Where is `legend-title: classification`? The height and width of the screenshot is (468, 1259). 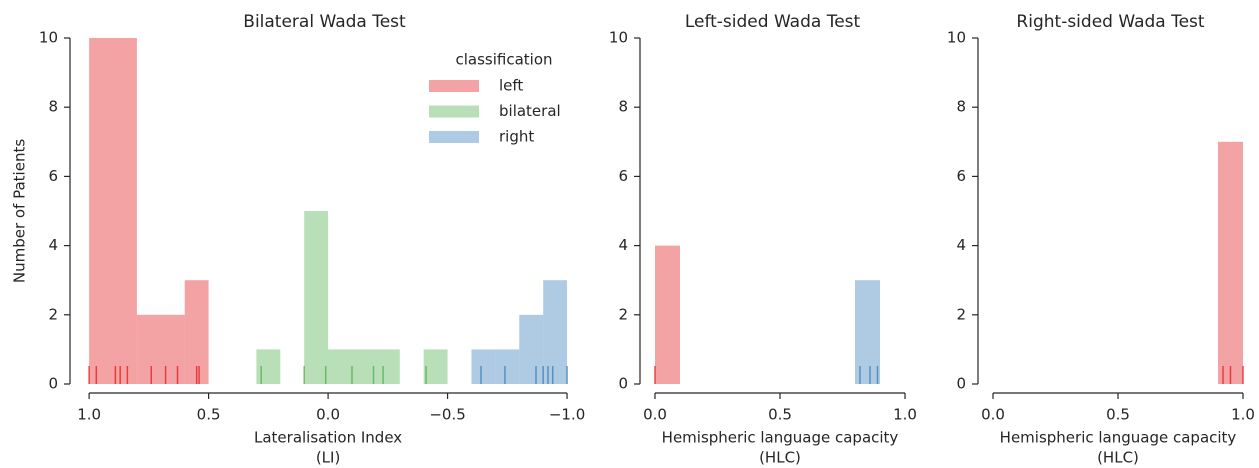
legend-title: classification is located at coordinates (503, 60).